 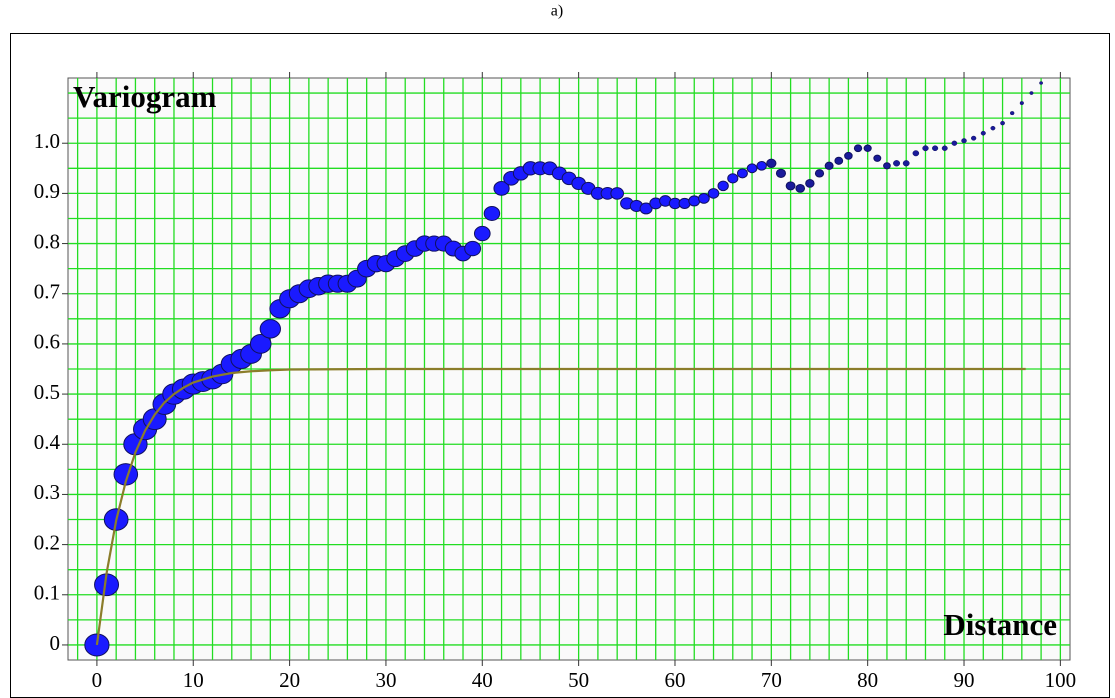 What do you see at coordinates (482, 680) in the screenshot?
I see `x-tick-label: 40` at bounding box center [482, 680].